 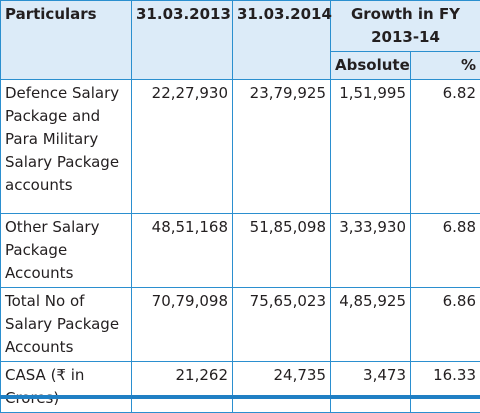 I want to click on header-absolute: Absolute, so click(x=371, y=66).